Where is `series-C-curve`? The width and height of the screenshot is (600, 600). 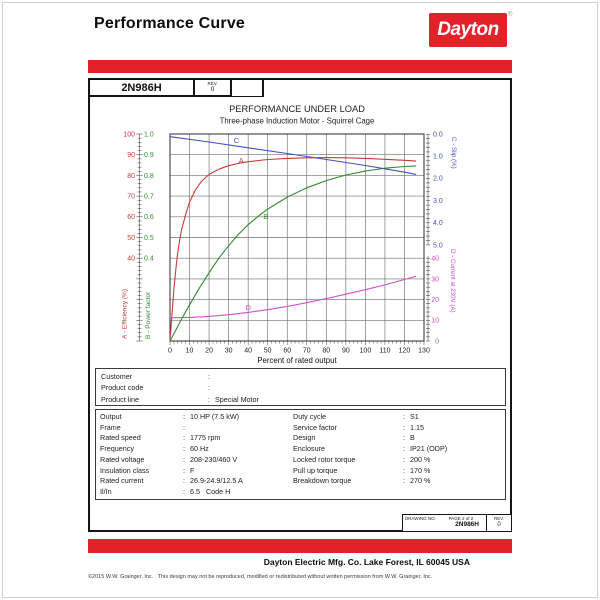 series-C-curve is located at coordinates (293, 155).